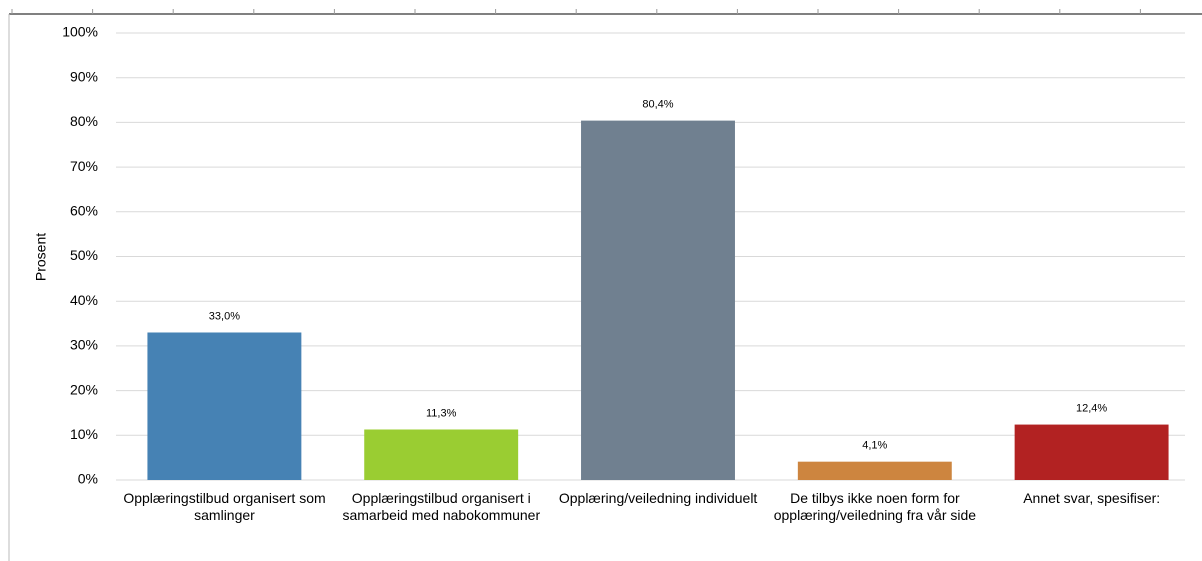 The image size is (1202, 561). Describe the element at coordinates (84, 434) in the screenshot. I see `y-tick-label: 10%` at that location.